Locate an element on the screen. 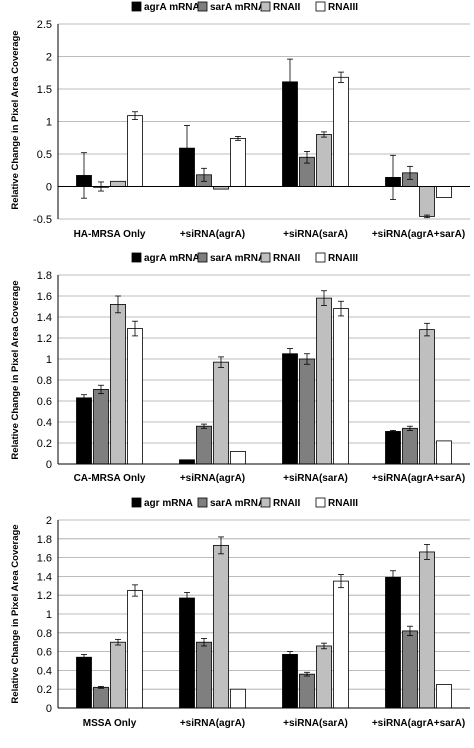  y-tick-label: 1.4 is located at coordinates (44, 318).